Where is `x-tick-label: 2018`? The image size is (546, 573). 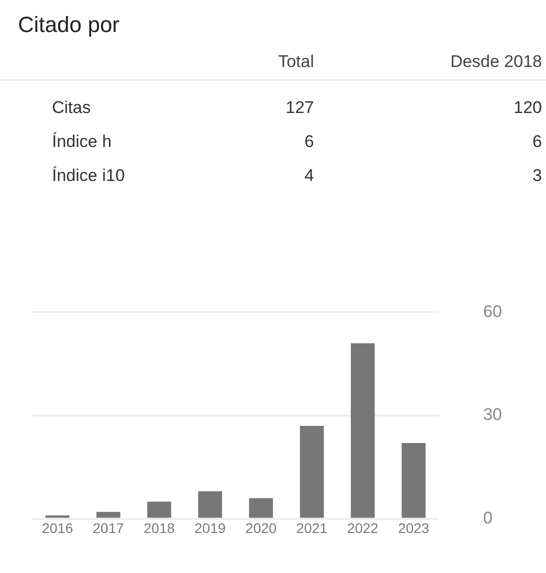 x-tick-label: 2018 is located at coordinates (159, 528).